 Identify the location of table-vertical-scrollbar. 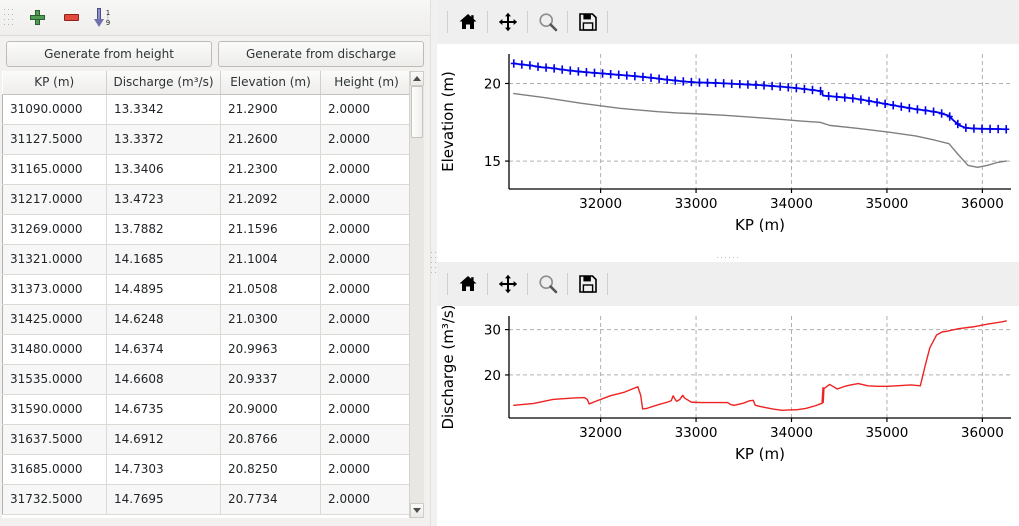
(416, 294).